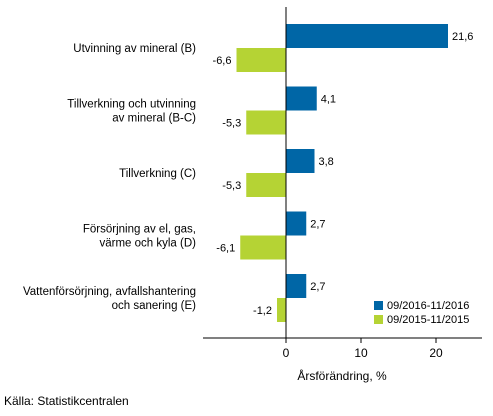 The height and width of the screenshot is (416, 493). Describe the element at coordinates (328, 100) in the screenshot. I see `data-label-s1-c2: 4,1` at that location.